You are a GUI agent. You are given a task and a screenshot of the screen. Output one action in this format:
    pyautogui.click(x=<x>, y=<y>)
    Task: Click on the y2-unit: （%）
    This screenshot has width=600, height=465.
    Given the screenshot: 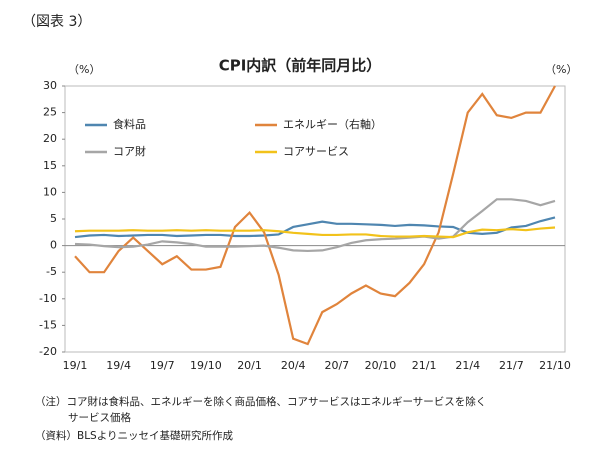 What is the action you would take?
    pyautogui.click(x=561, y=69)
    